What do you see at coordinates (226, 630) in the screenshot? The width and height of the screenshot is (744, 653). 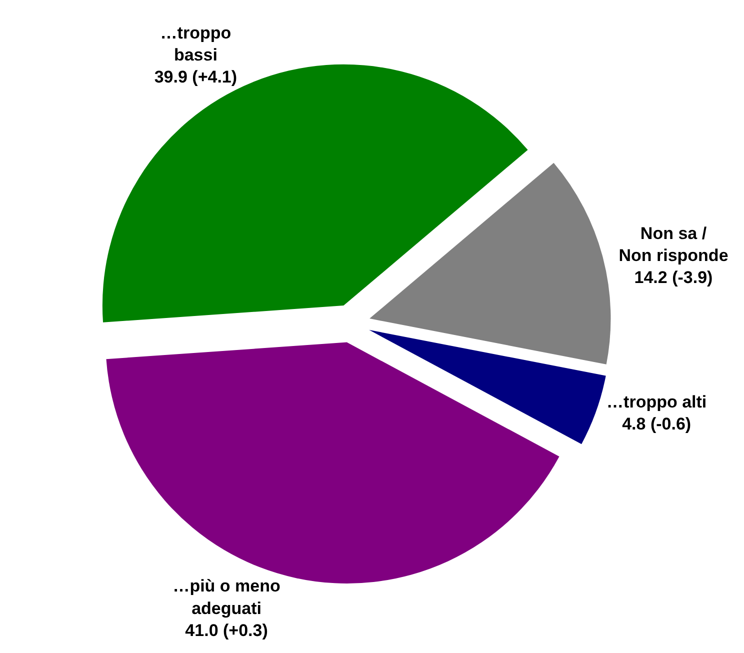 I see `data-label: 41.0 (+0.3)` at bounding box center [226, 630].